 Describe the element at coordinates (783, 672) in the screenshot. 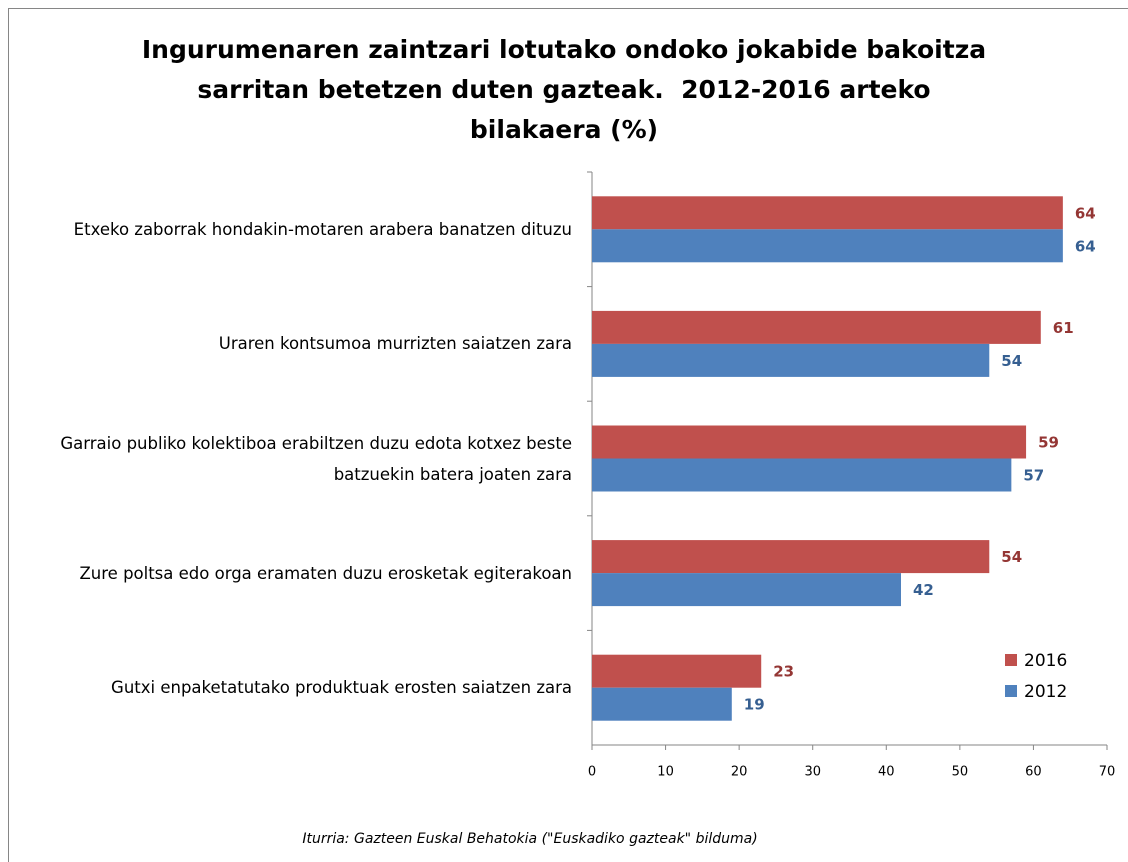

I see `data-label: 23` at that location.